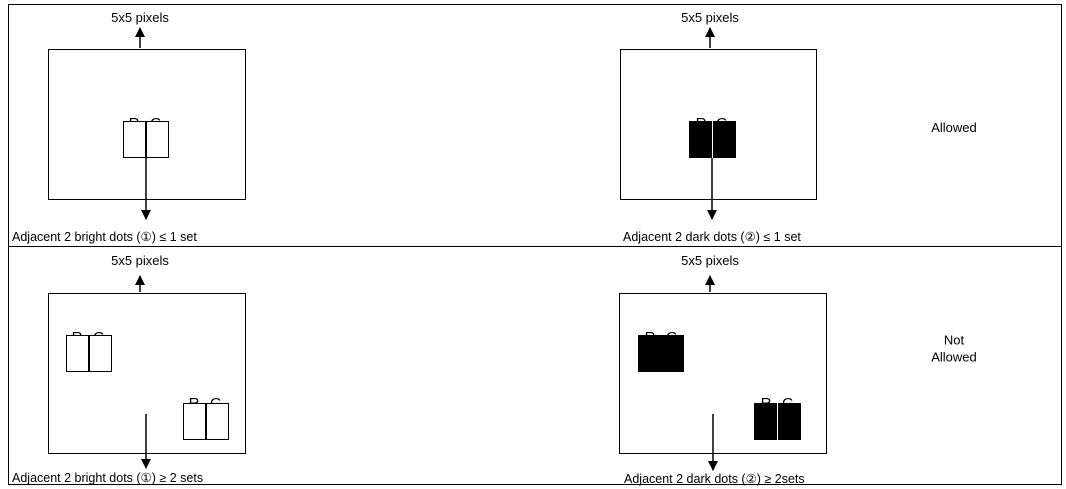 The image size is (1066, 489). Describe the element at coordinates (954, 340) in the screenshot. I see `verdict-line: Not` at that location.